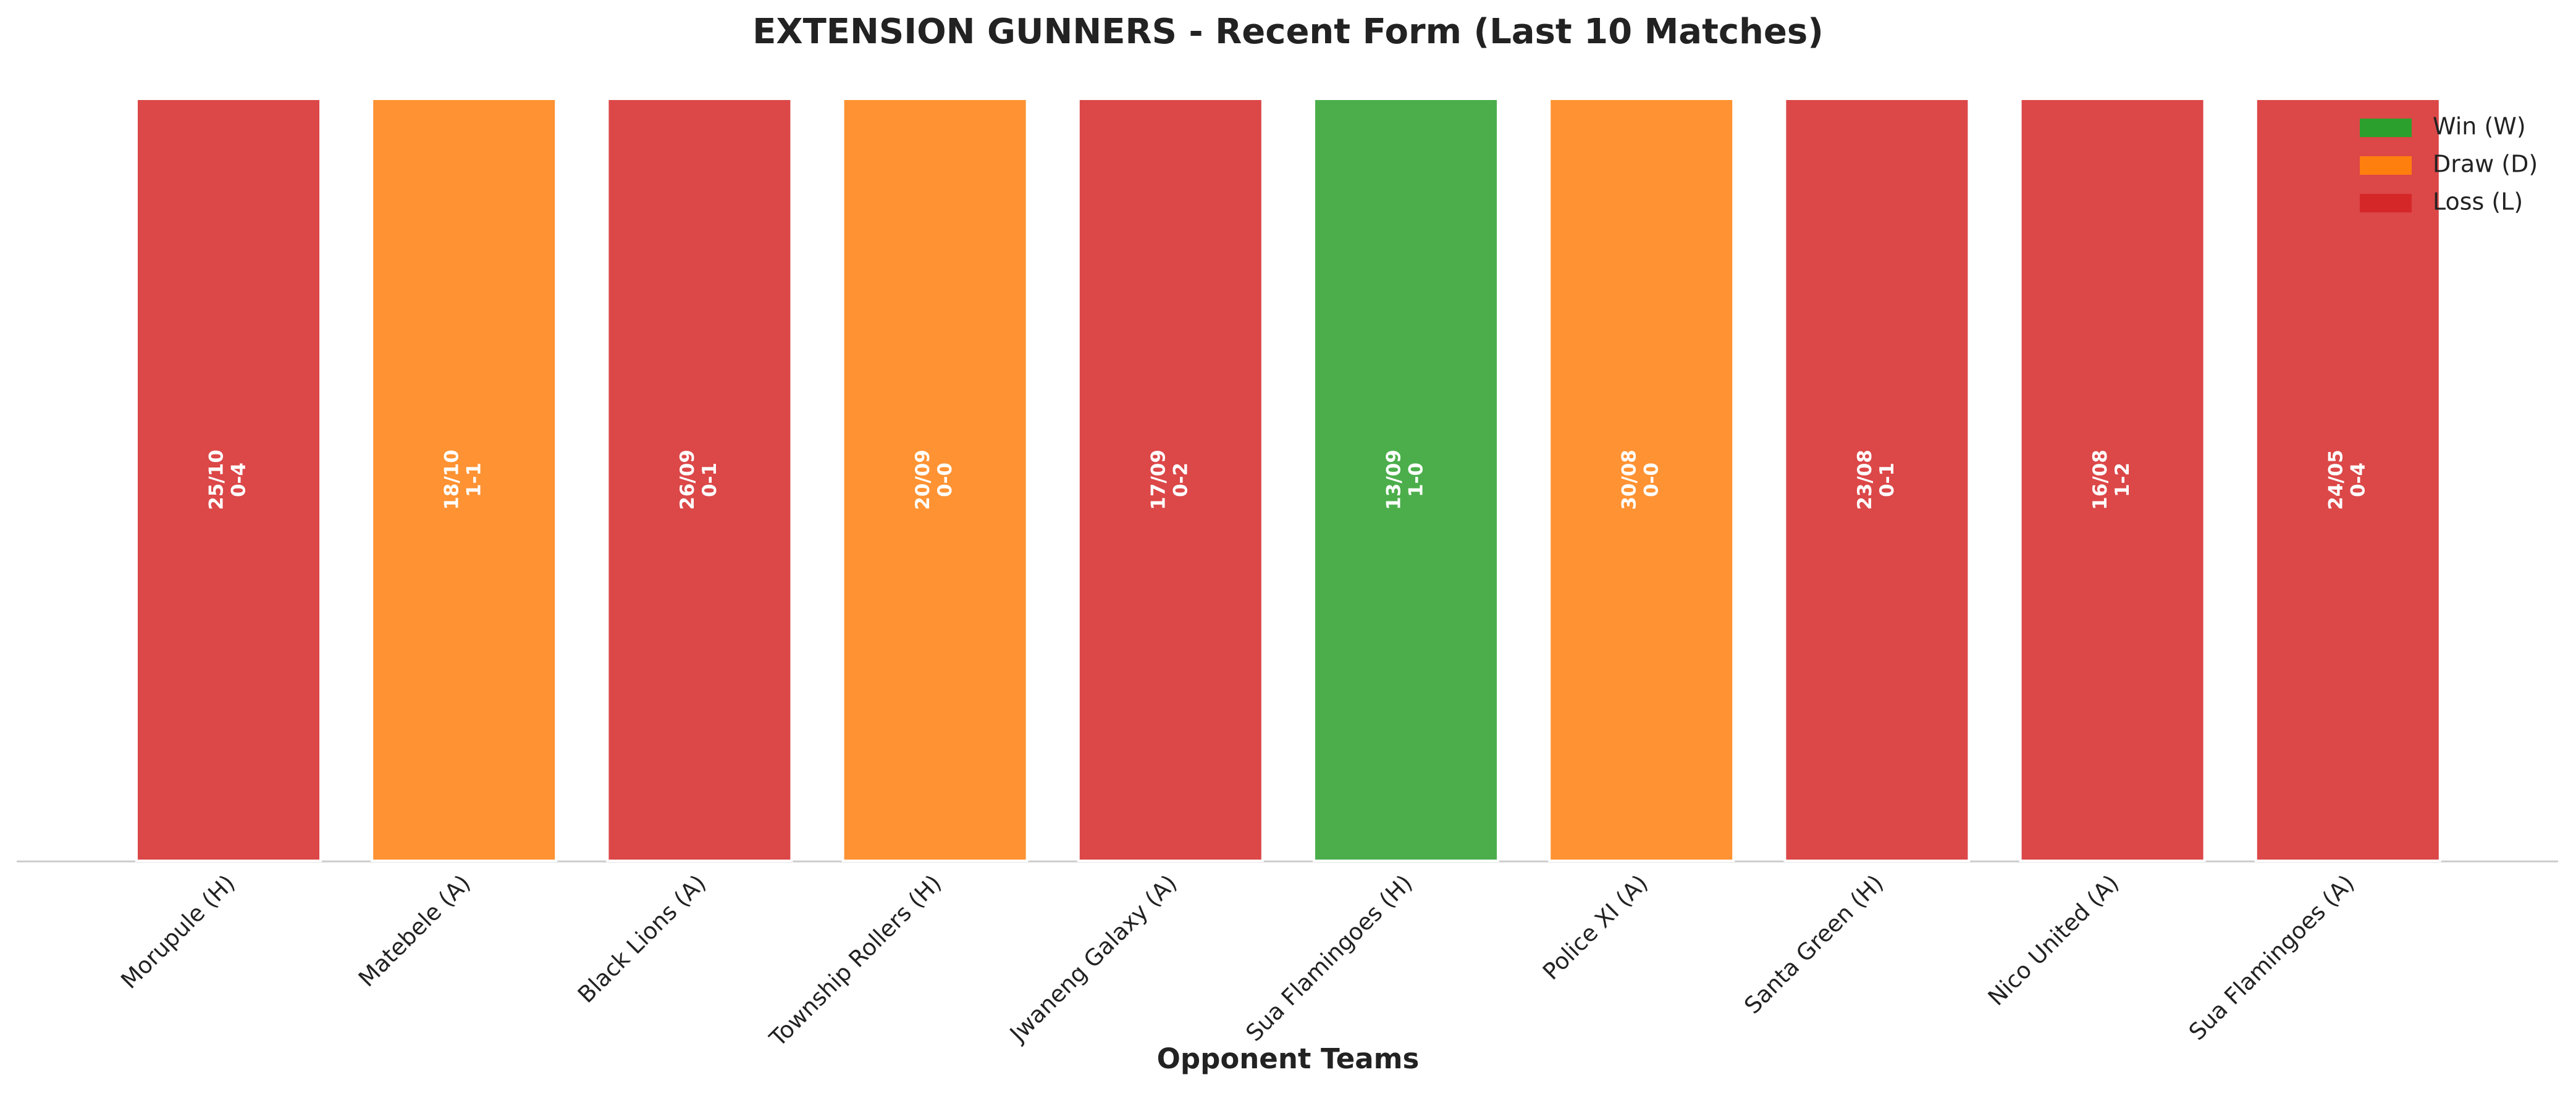 This screenshot has width=2576, height=1093. I want to click on bar-score-label: 0-2, so click(1180, 480).